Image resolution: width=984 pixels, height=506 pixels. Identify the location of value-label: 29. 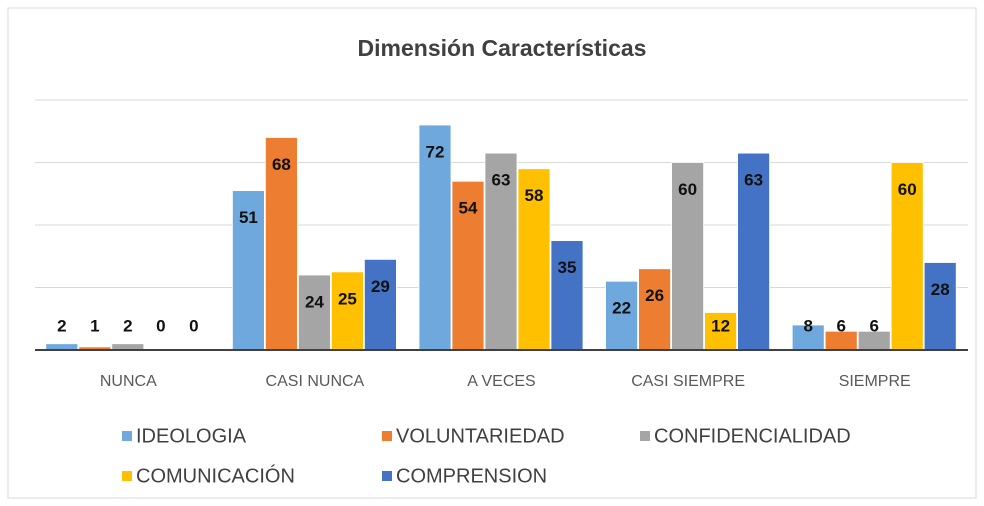
(380, 286).